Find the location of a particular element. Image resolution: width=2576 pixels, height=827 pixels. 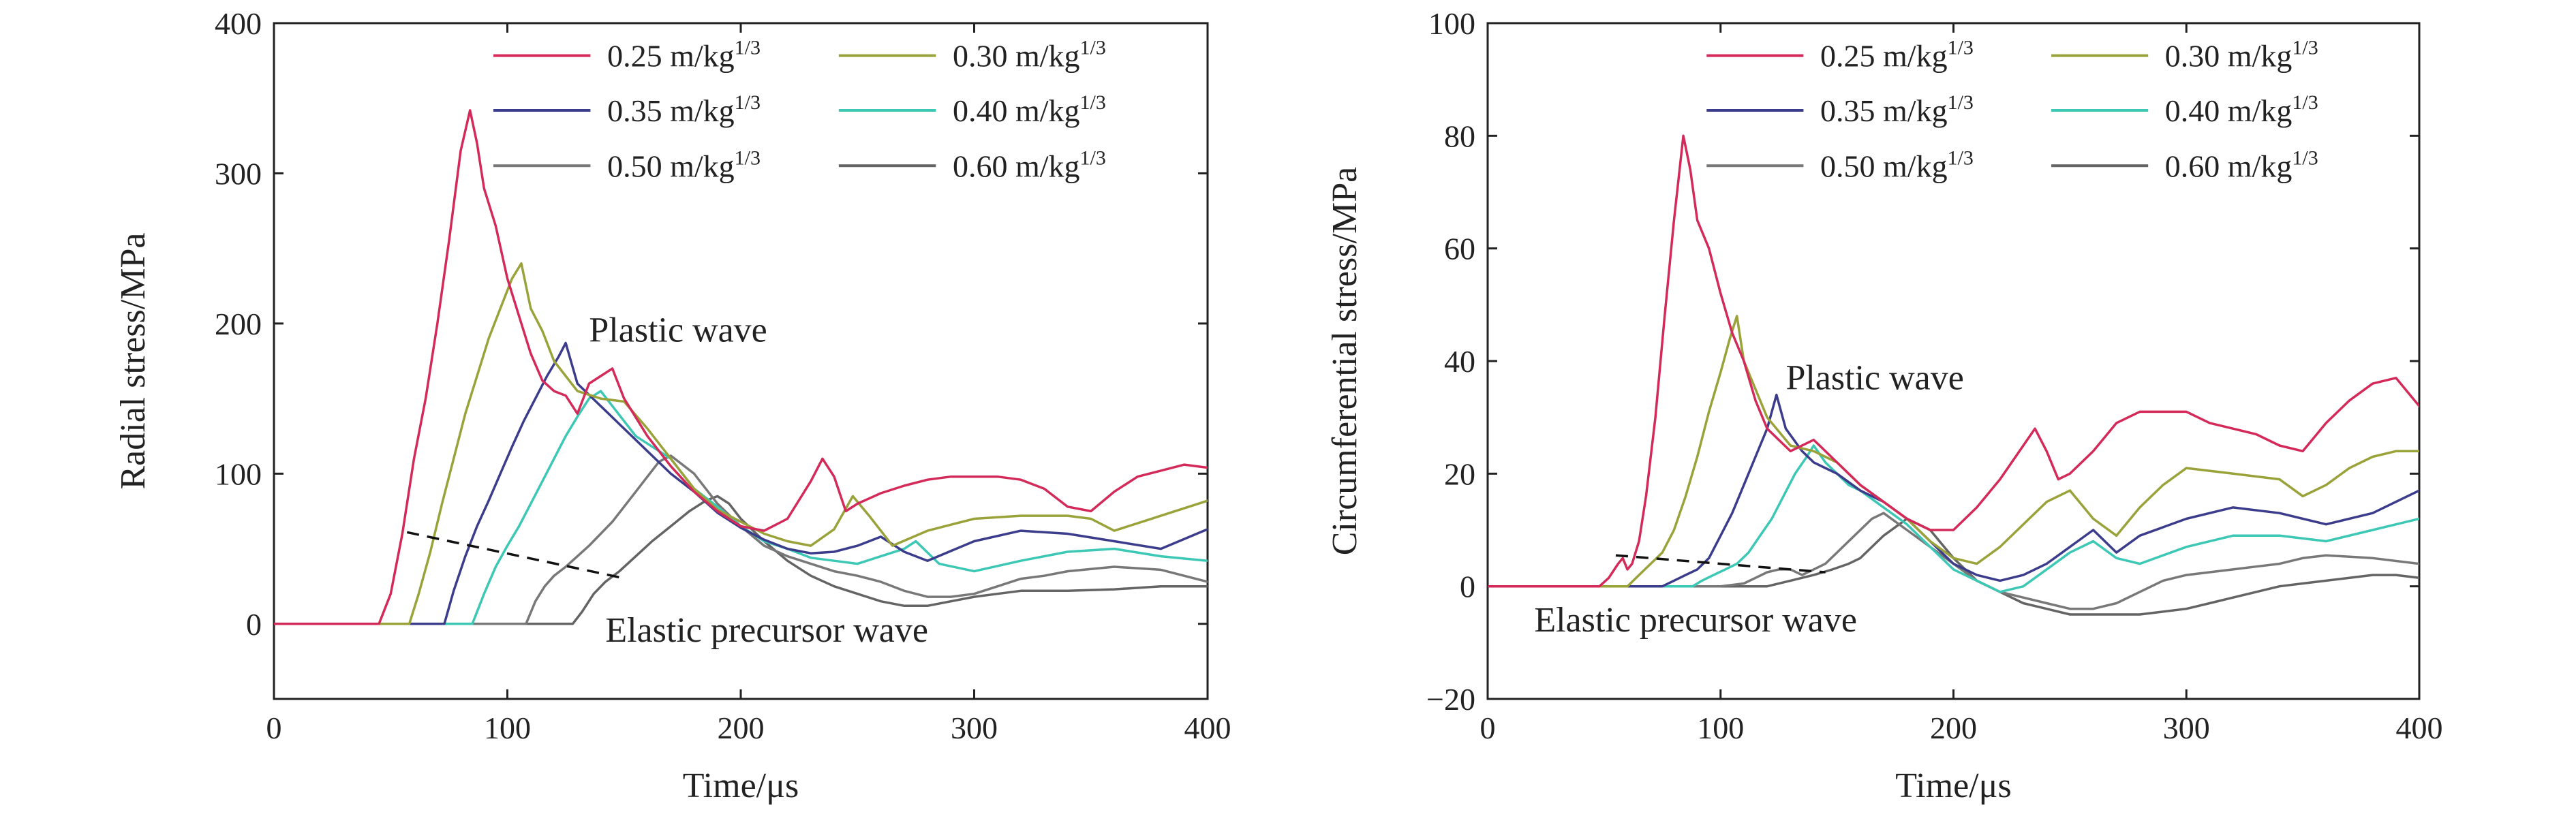

y-tick-label: 300 is located at coordinates (239, 173).